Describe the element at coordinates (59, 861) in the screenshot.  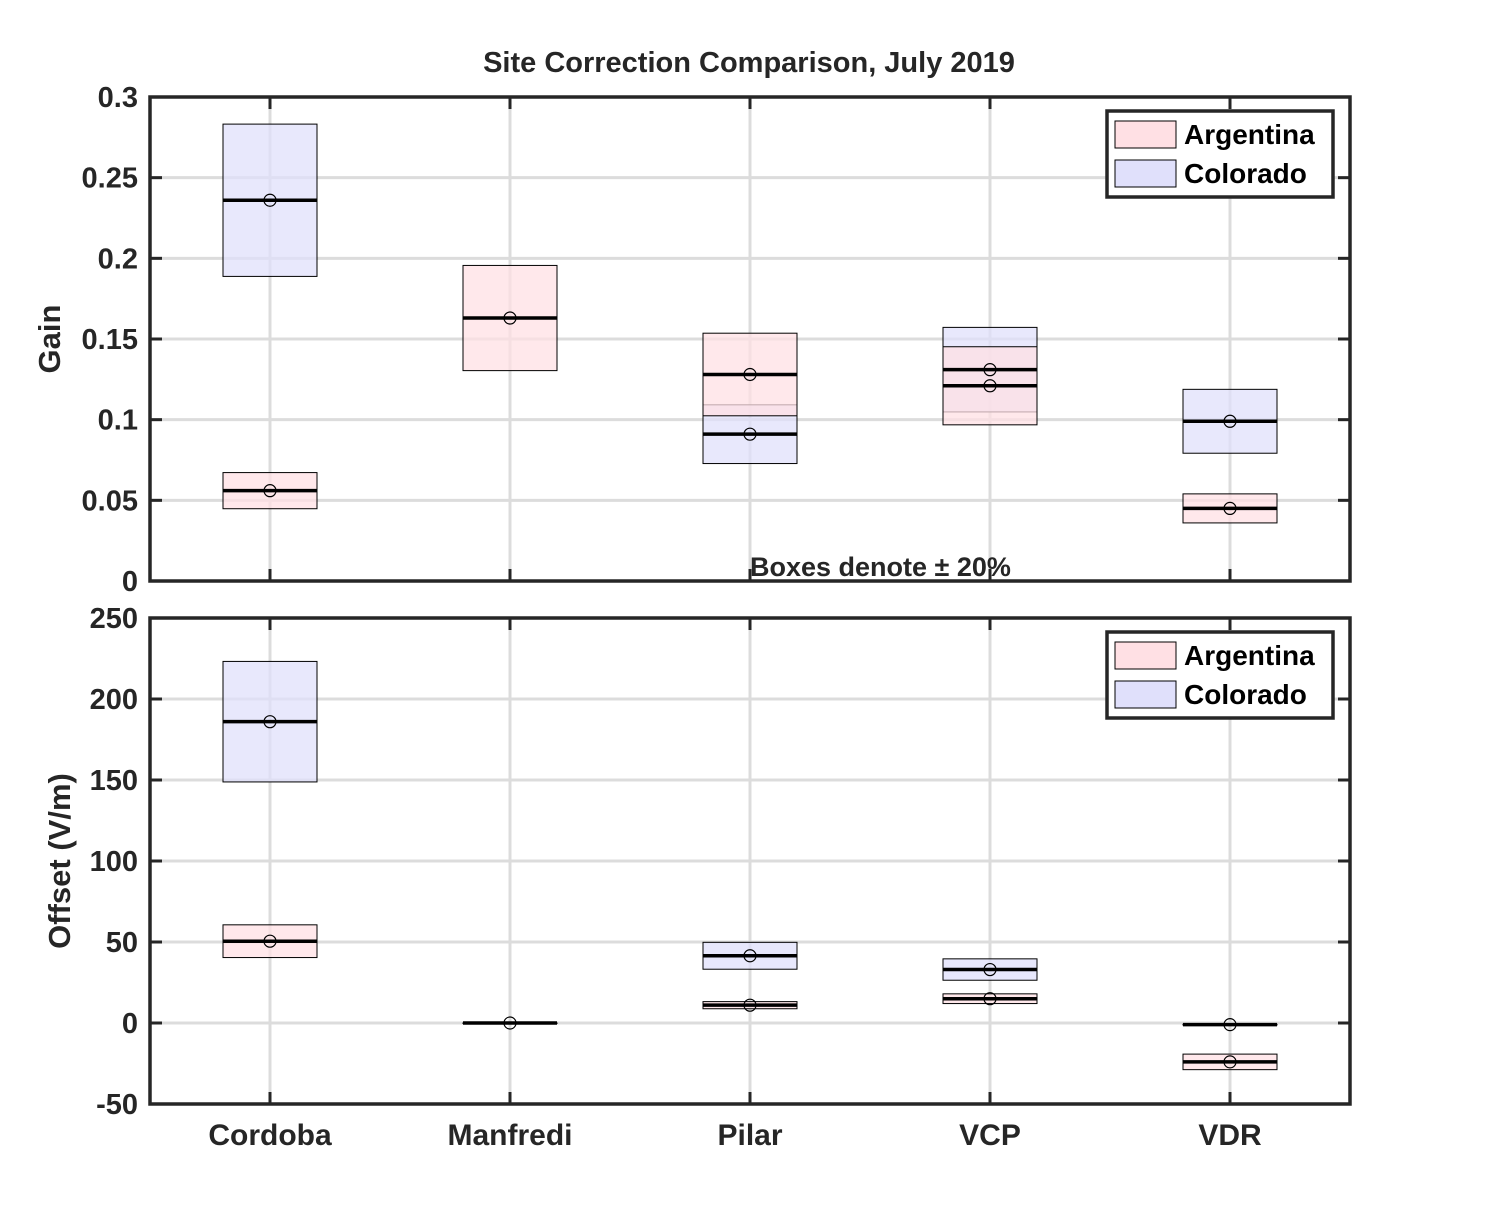
I see `y-axis-label: Offset (V/m)` at that location.